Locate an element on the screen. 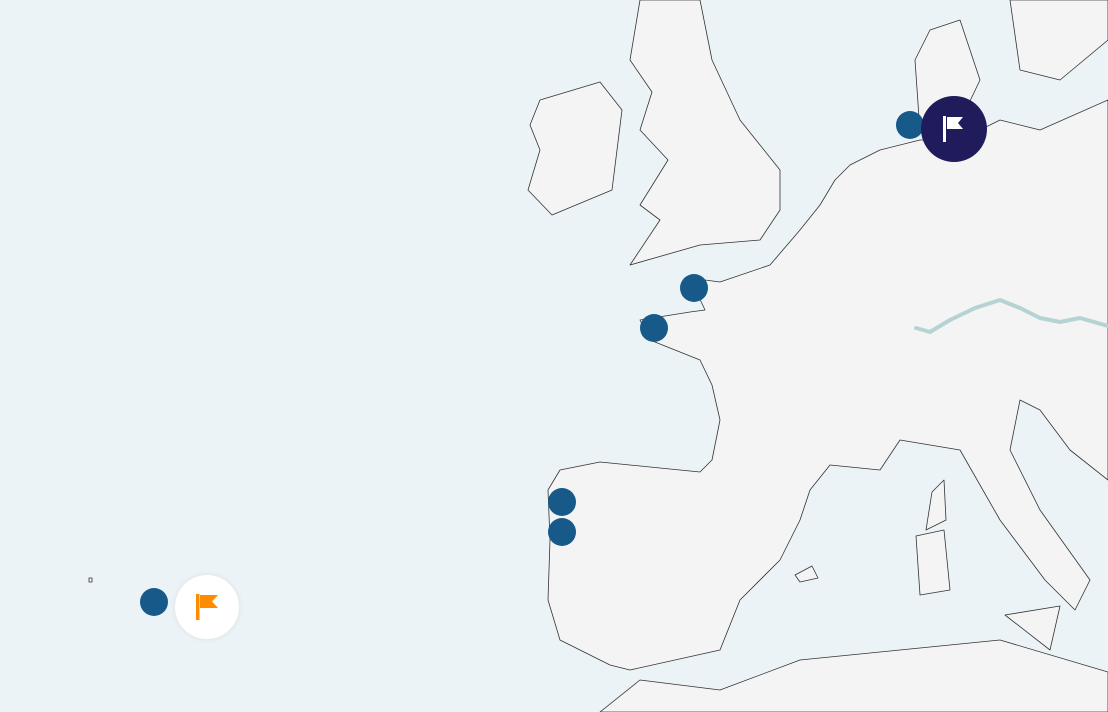 The height and width of the screenshot is (712, 1108). origin-flag-marker is located at coordinates (207, 607).